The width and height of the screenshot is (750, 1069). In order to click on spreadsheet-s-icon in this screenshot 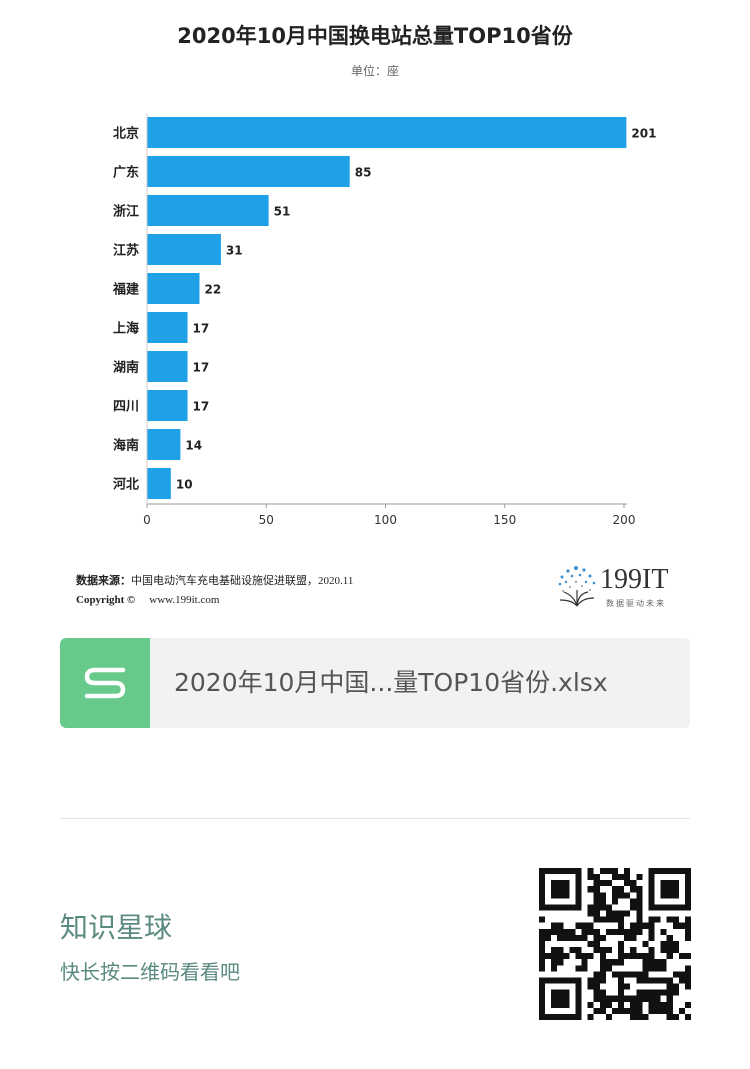, I will do `click(105, 683)`.